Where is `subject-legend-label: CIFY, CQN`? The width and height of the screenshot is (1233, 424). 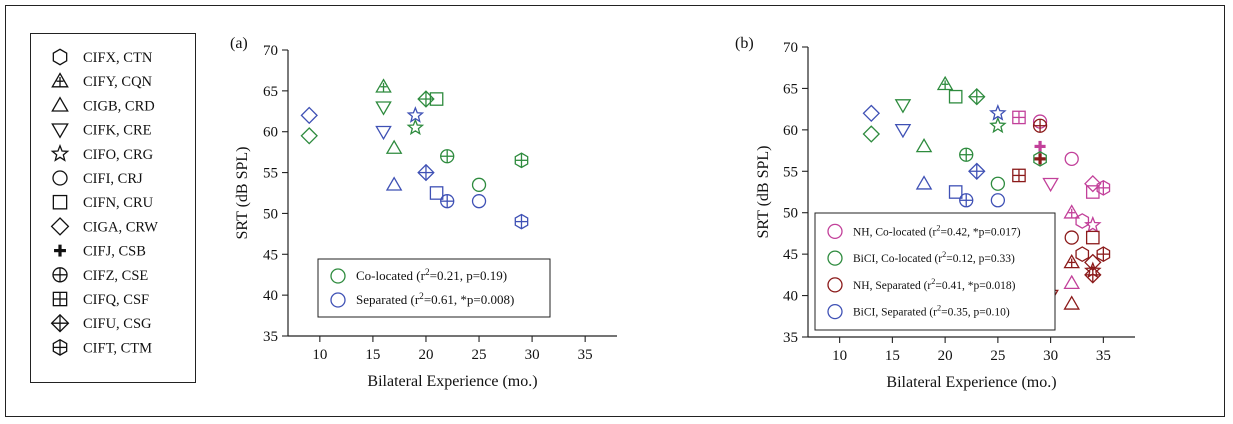
subject-legend-label: CIFY, CQN is located at coordinates (118, 82).